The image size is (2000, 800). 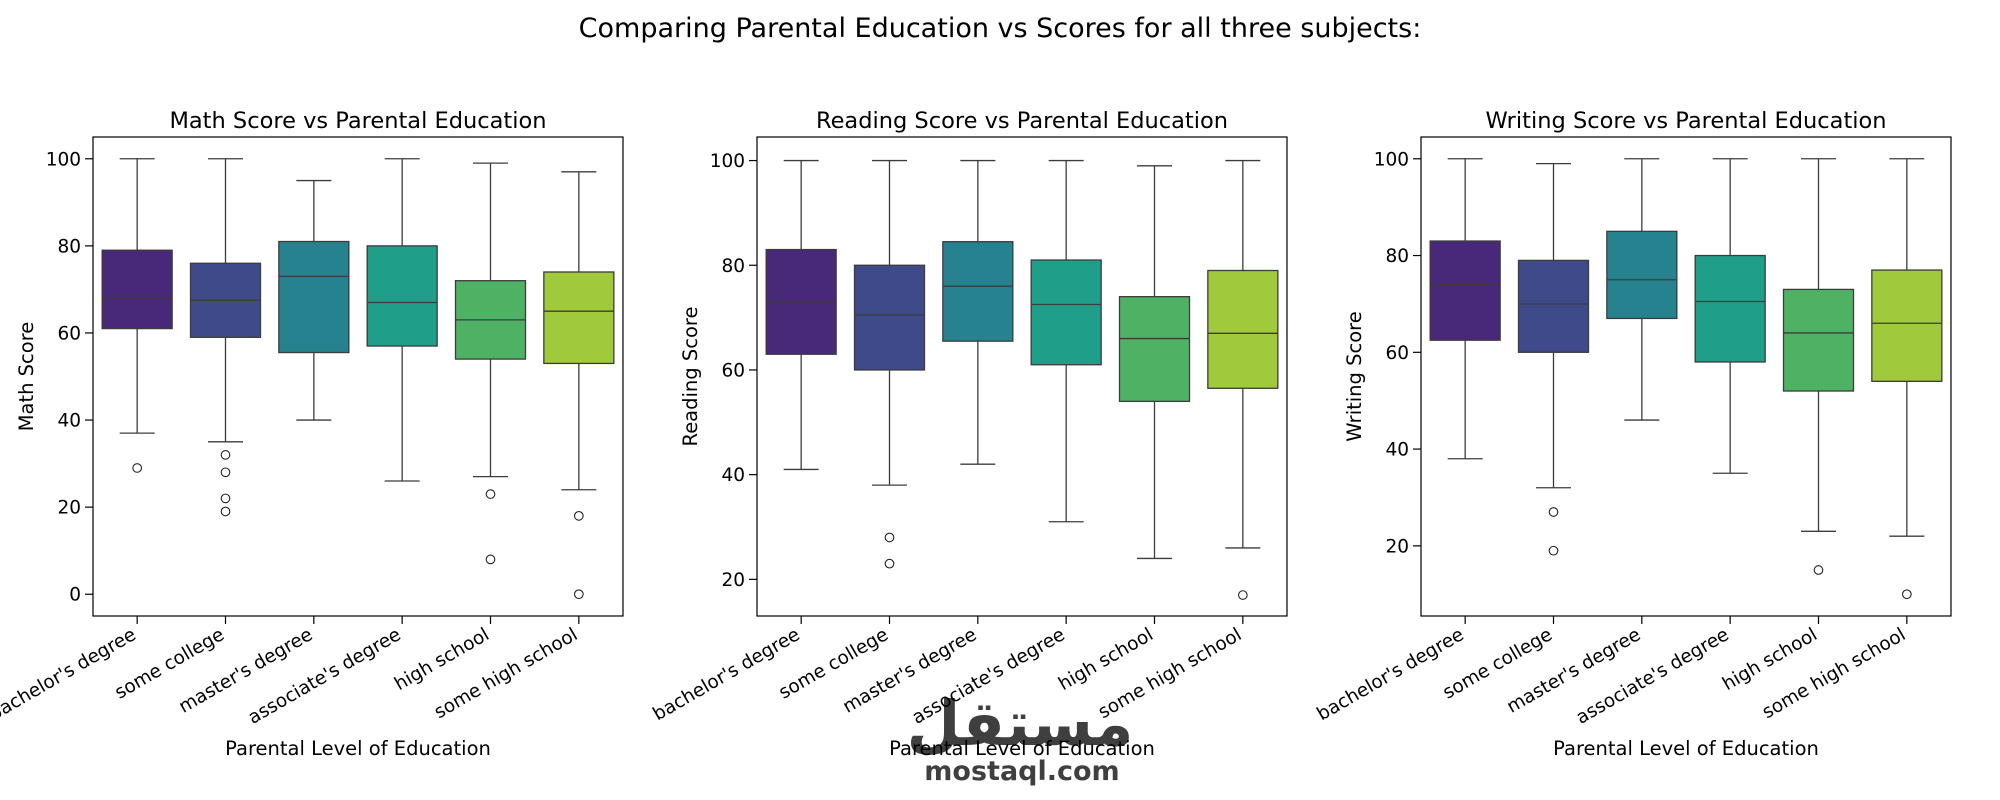 What do you see at coordinates (1020, 723) in the screenshot?
I see `watermark-logo: مستقل` at bounding box center [1020, 723].